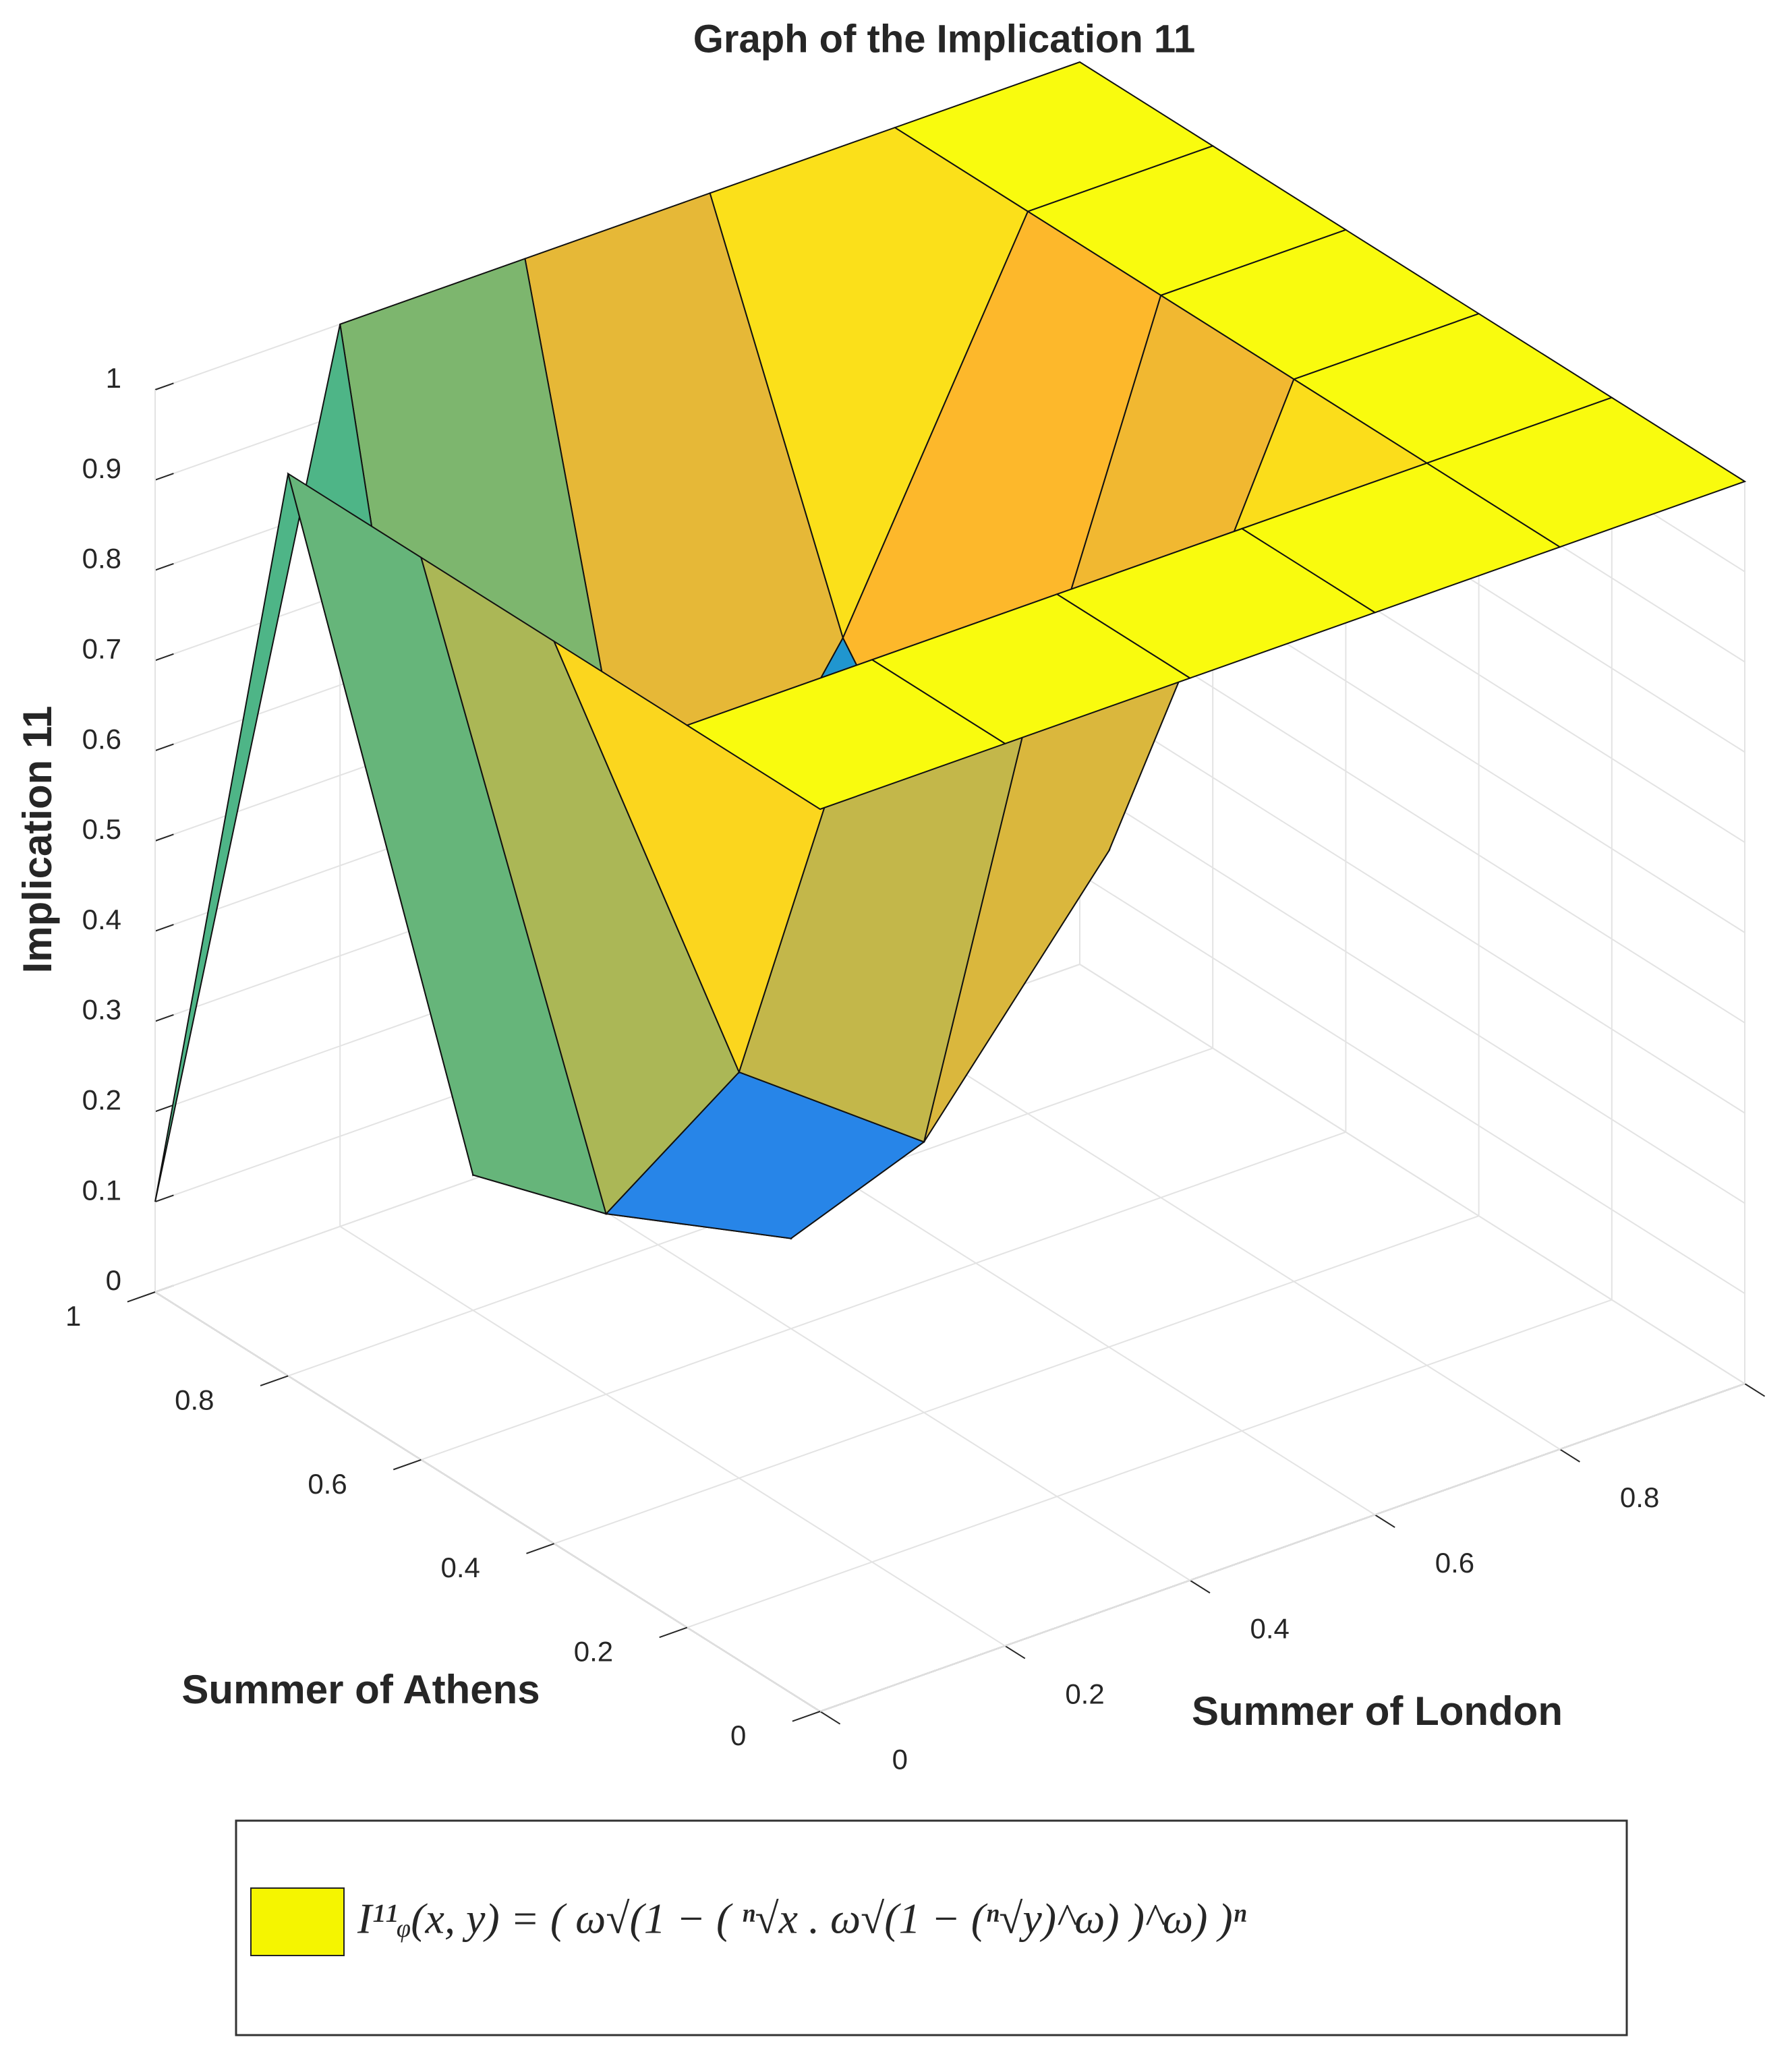  I want to click on z-axis-label: Implication 11, so click(37, 840).